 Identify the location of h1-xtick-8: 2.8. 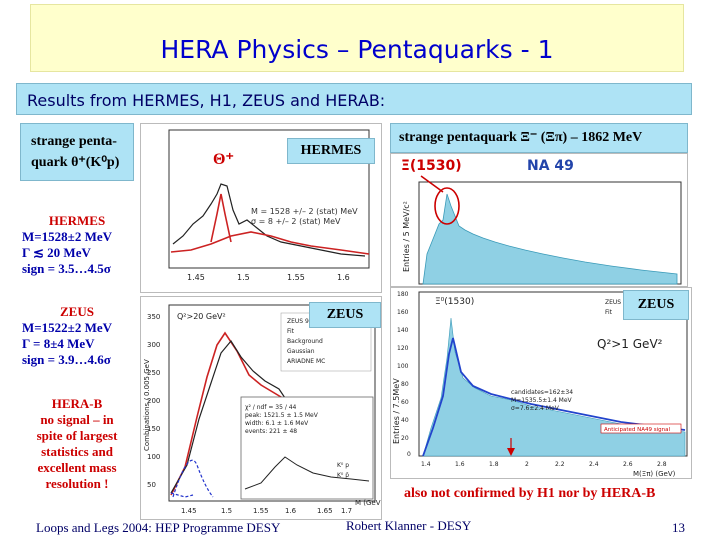
(662, 464).